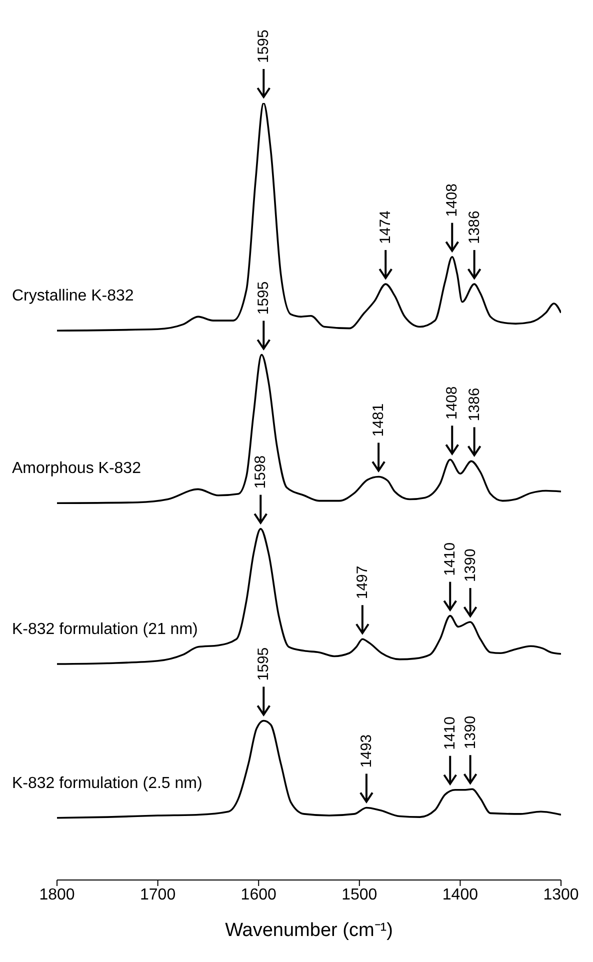  Describe the element at coordinates (460, 895) in the screenshot. I see `x-tick-label: 1400` at that location.